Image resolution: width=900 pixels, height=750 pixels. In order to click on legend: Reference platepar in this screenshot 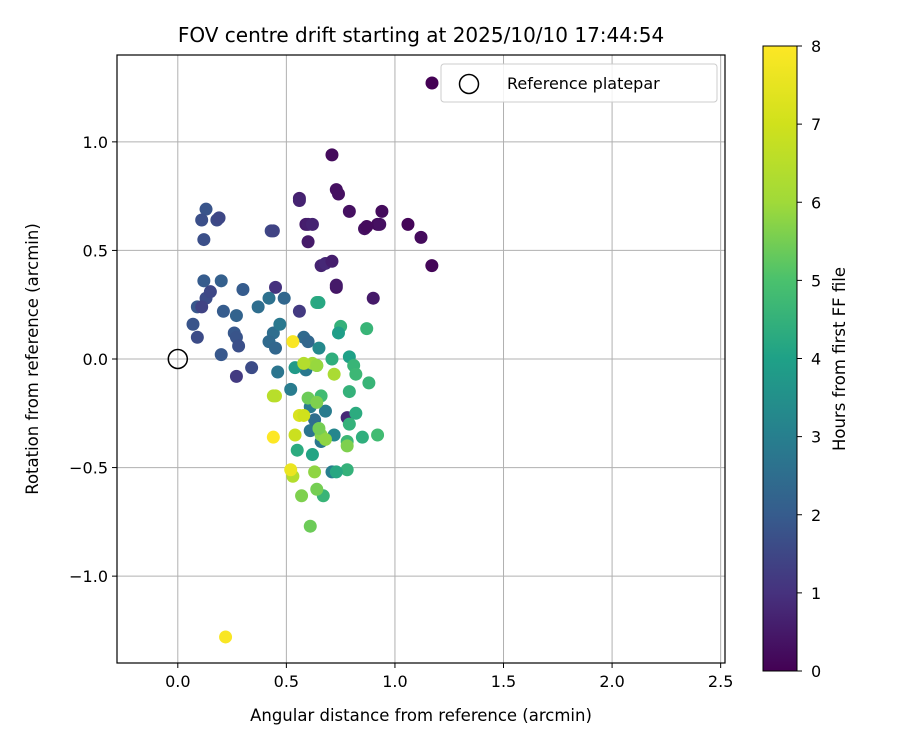, I will do `click(571, 83)`.